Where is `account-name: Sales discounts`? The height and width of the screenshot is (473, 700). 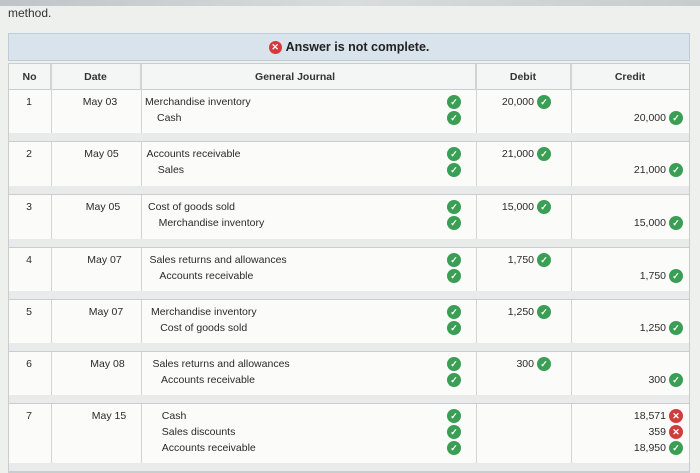 account-name: Sales discounts is located at coordinates (198, 432).